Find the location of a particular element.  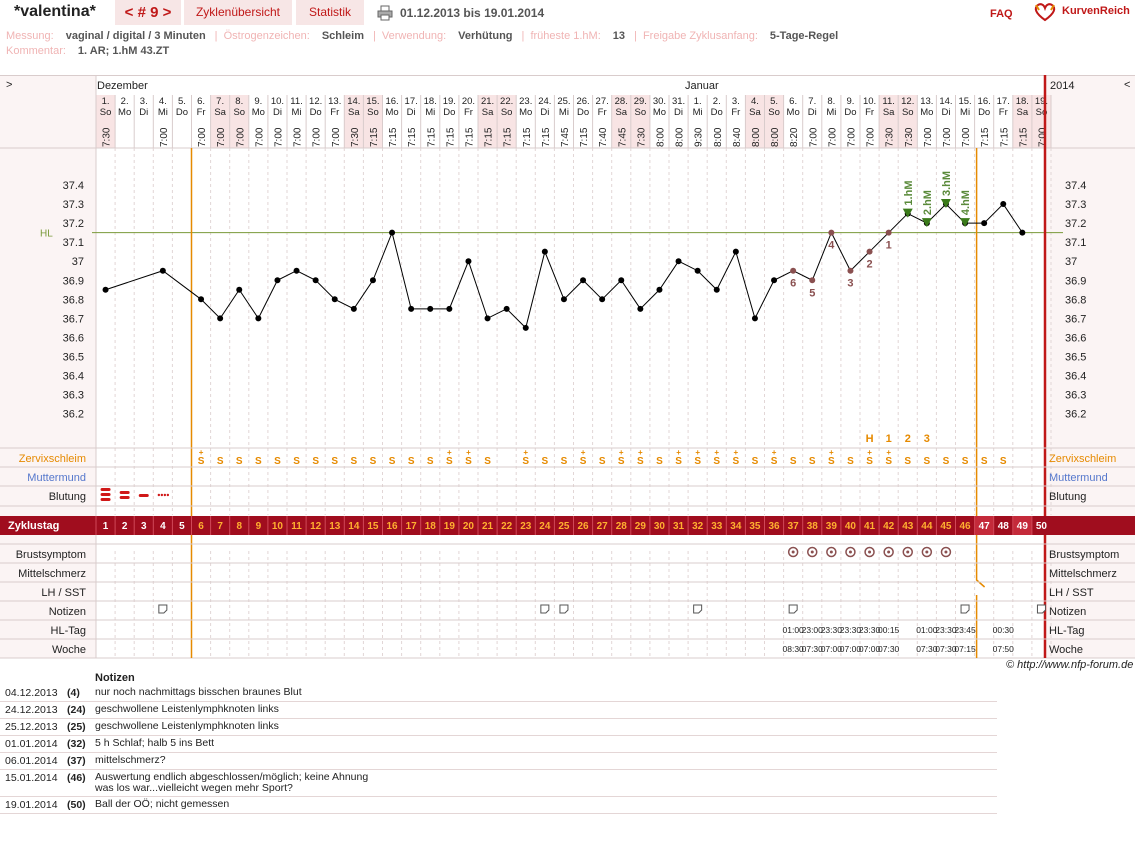

cycle-nav-button: < # 9 > is located at coordinates (148, 12).